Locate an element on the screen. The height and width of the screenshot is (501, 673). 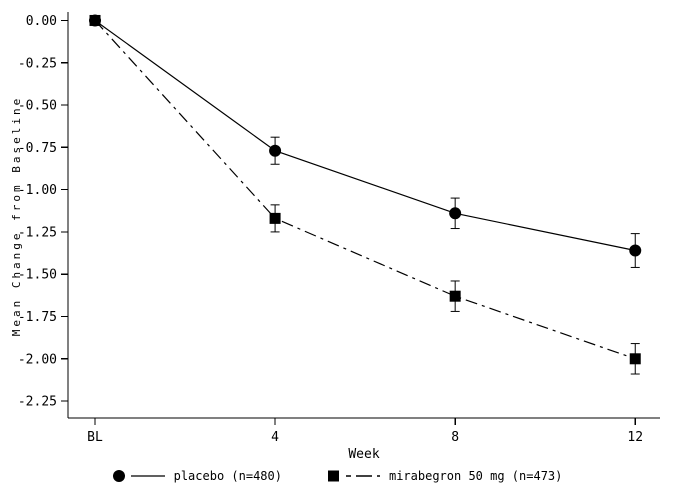
x-axis-label: Week is located at coordinates (364, 454).